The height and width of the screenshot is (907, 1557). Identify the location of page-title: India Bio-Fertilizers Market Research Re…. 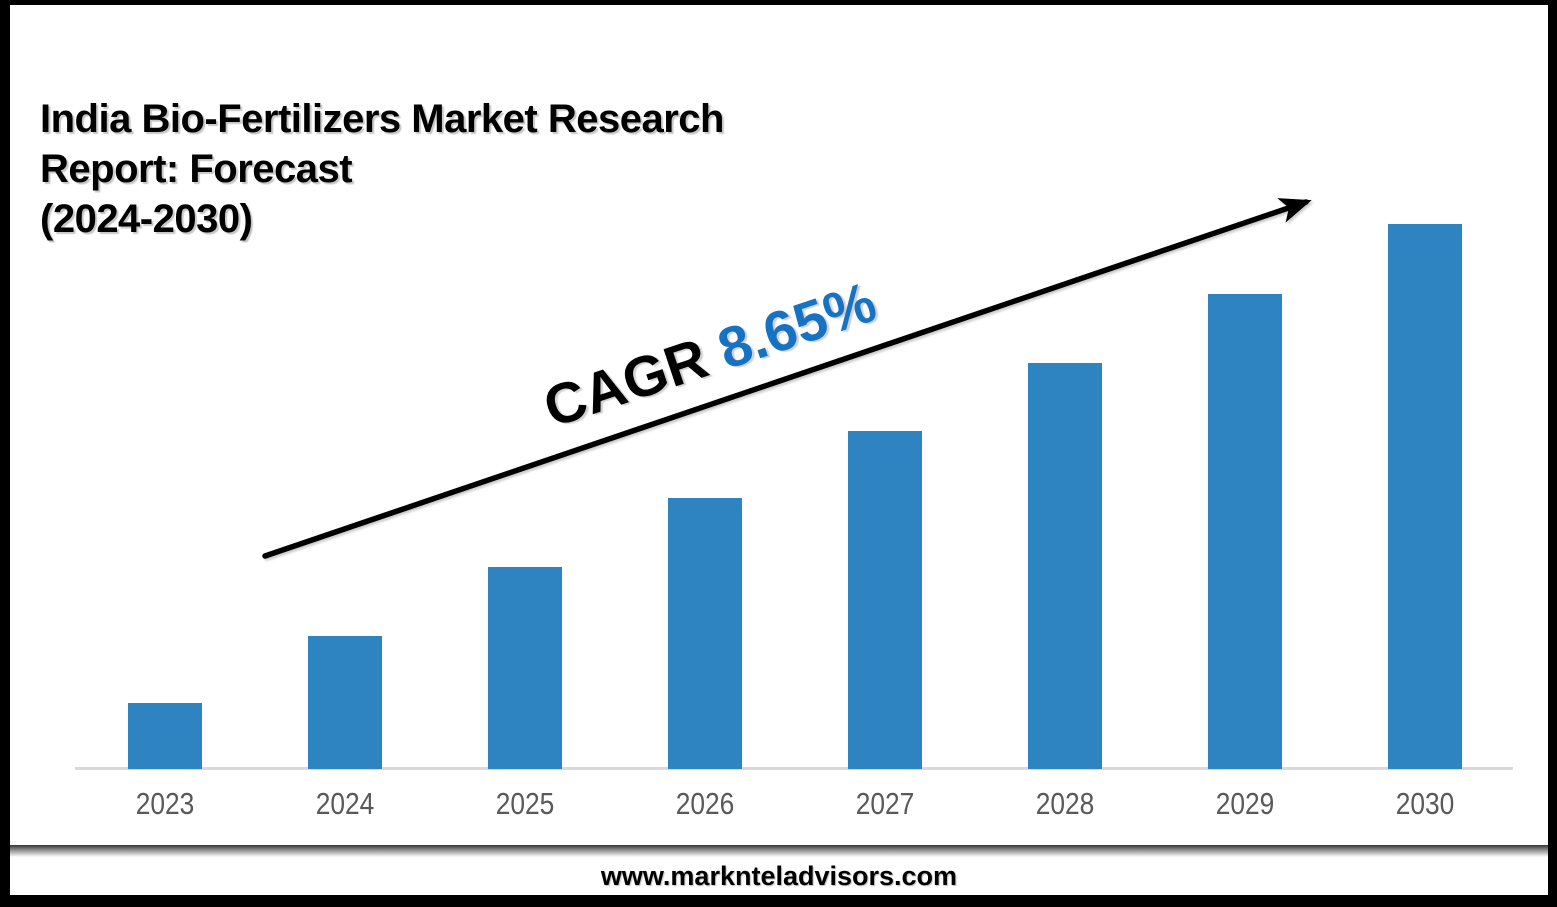
(420, 169).